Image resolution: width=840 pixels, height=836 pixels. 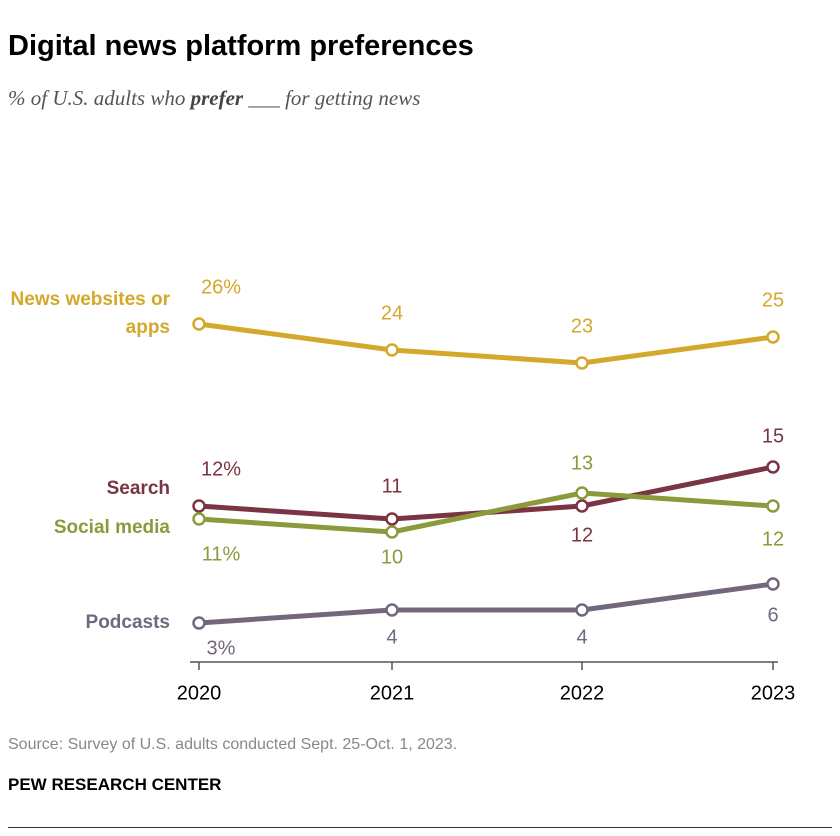 What do you see at coordinates (138, 488) in the screenshot?
I see `legend-label: Search` at bounding box center [138, 488].